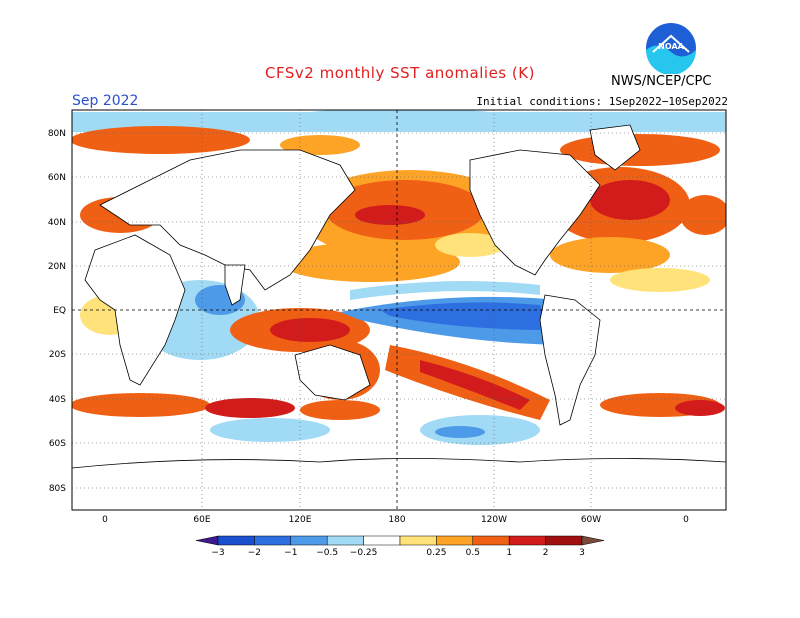 The image size is (800, 618). I want to click on lon-label: 120W, so click(494, 520).